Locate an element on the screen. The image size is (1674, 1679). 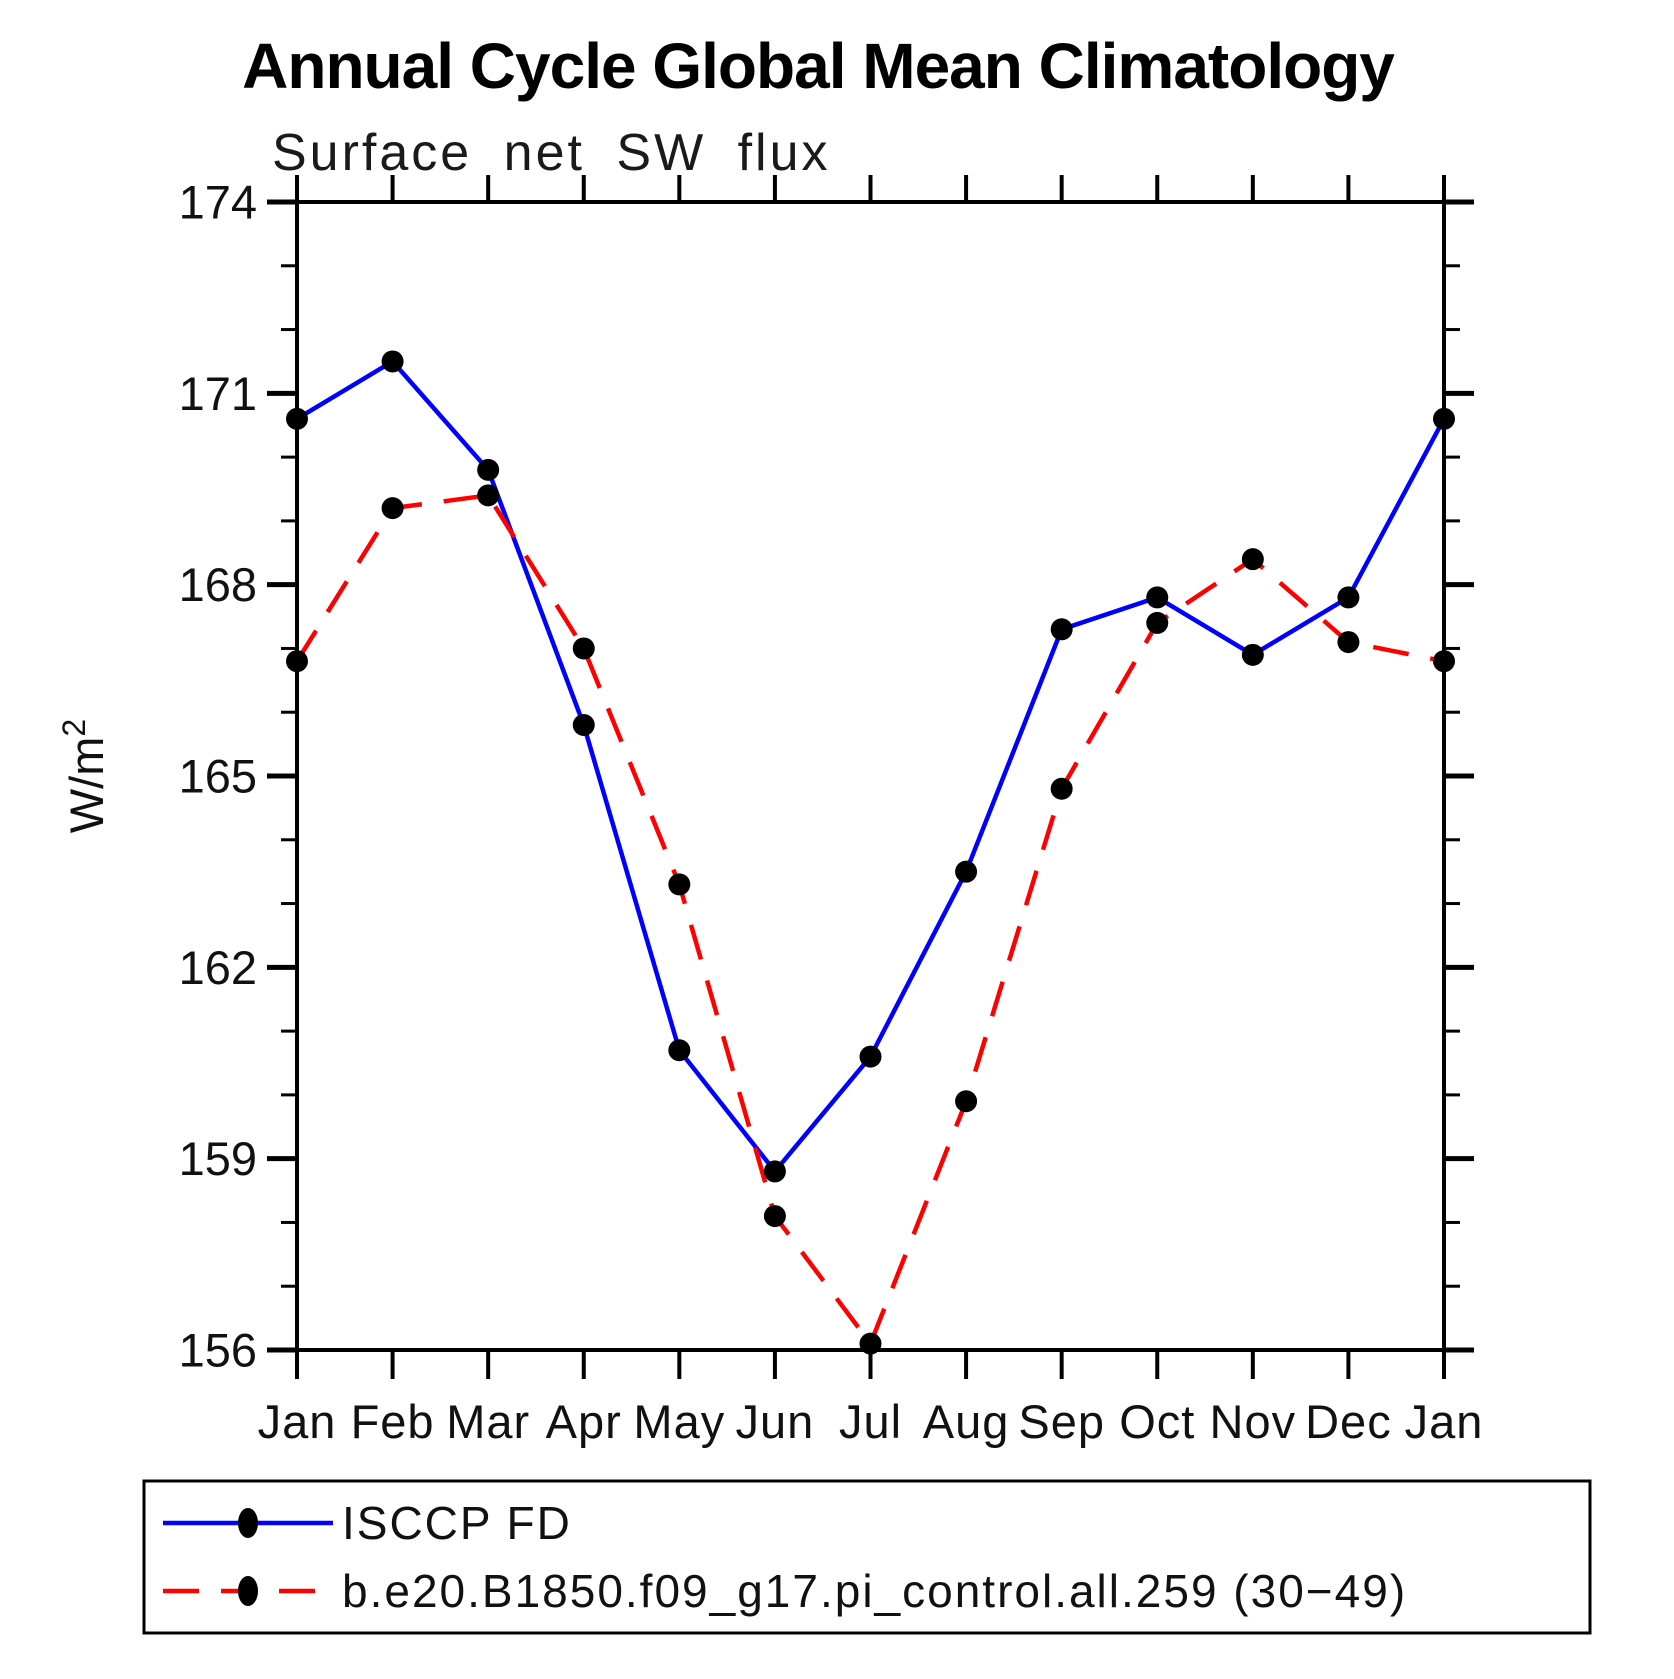
month-label-4: May is located at coordinates (679, 1421).